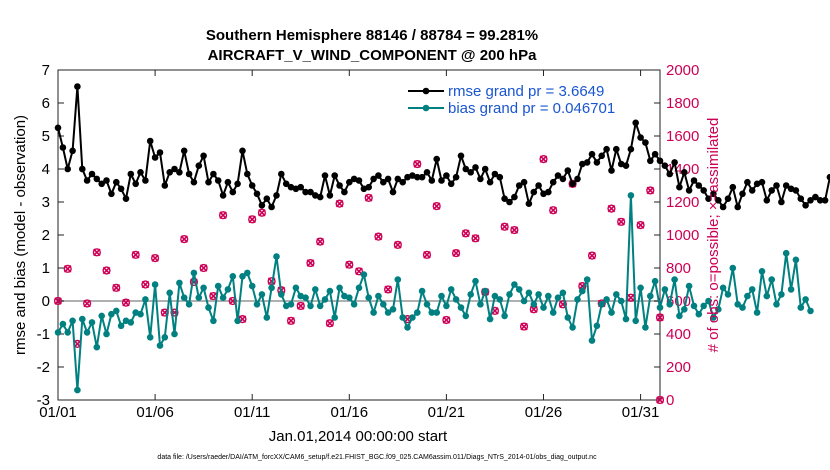 Image resolution: width=830 pixels, height=470 pixels. I want to click on y-right-tick-label: 200, so click(678, 367).